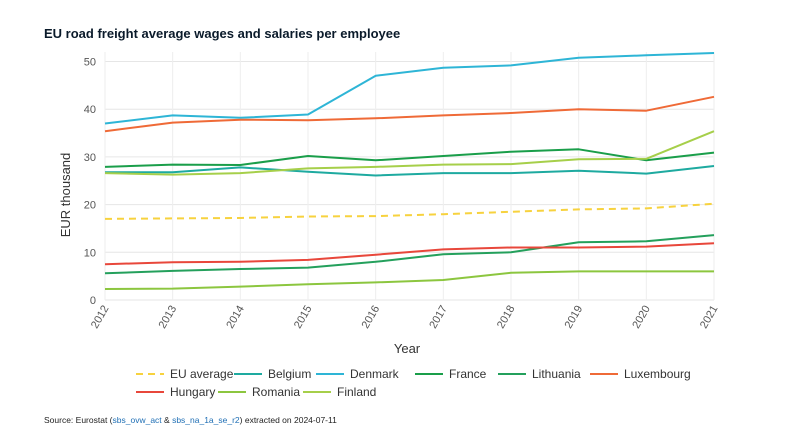  I want to click on series-line-lithuania, so click(409, 254).